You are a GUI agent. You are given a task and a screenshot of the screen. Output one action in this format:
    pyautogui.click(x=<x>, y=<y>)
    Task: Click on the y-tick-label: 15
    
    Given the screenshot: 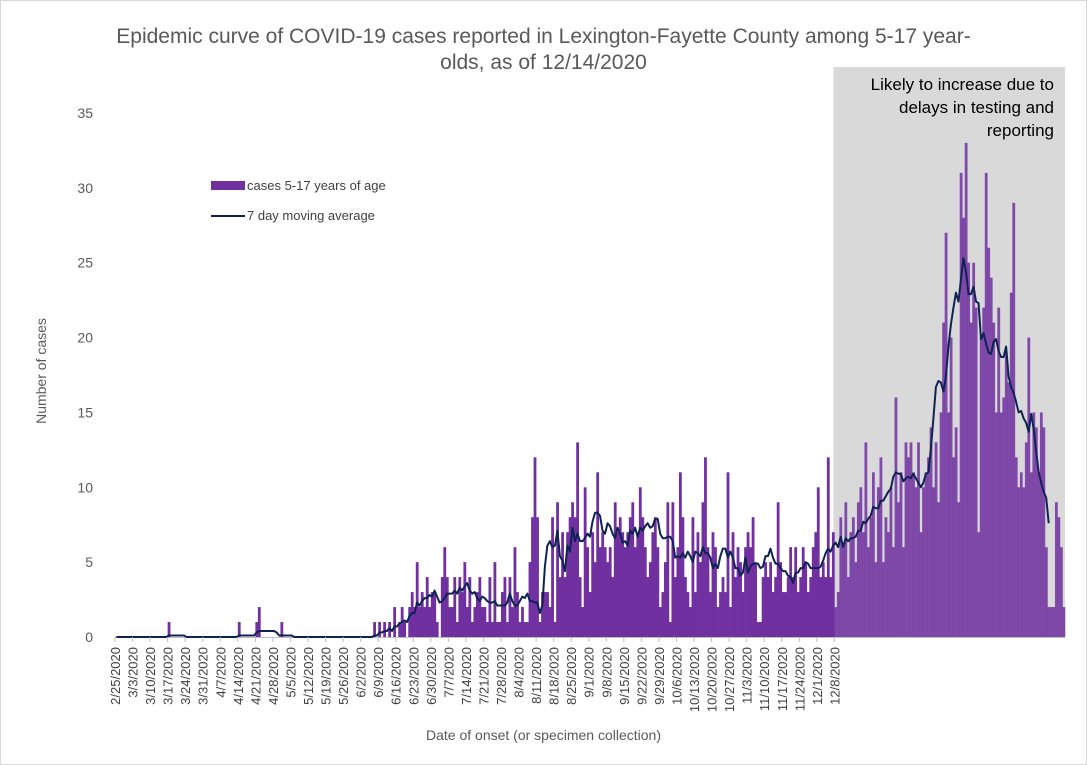 What is the action you would take?
    pyautogui.click(x=85, y=412)
    